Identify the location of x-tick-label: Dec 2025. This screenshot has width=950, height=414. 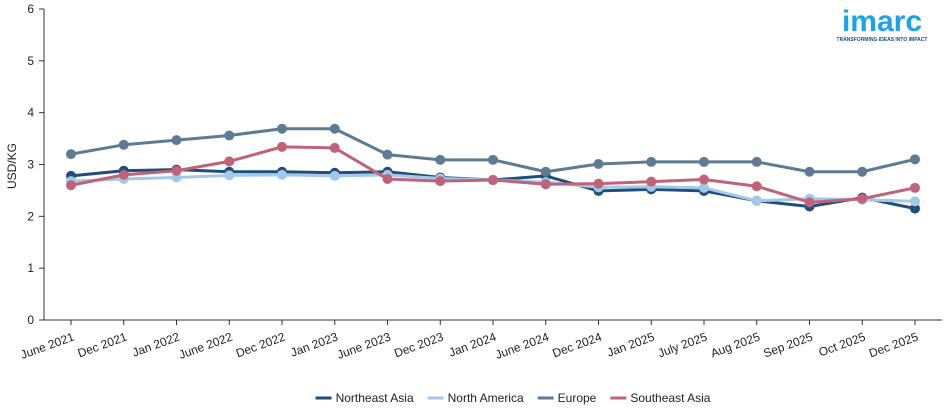
(893, 345).